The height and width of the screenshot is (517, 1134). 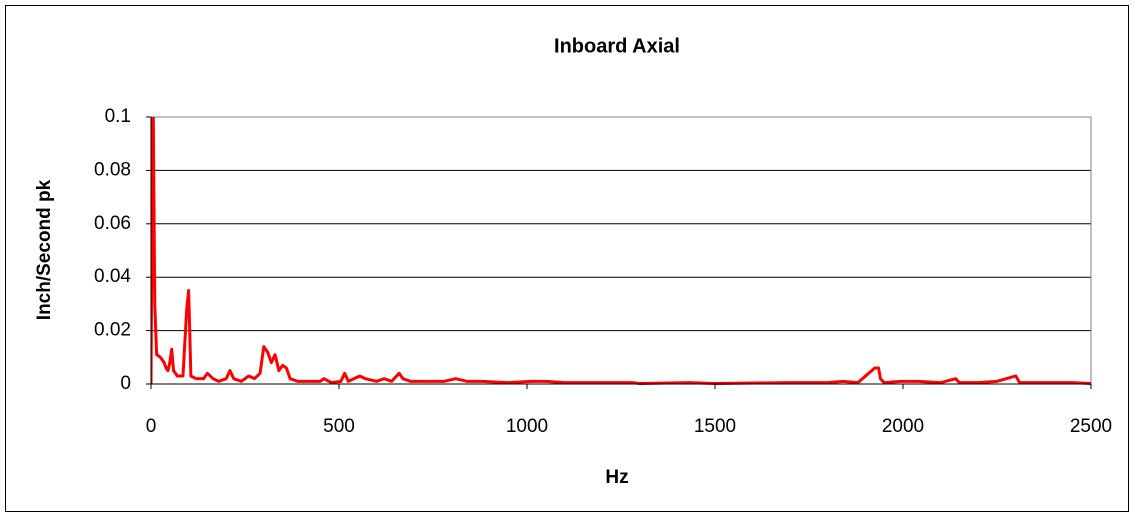 What do you see at coordinates (112, 223) in the screenshot?
I see `y-tick-label: 0.06` at bounding box center [112, 223].